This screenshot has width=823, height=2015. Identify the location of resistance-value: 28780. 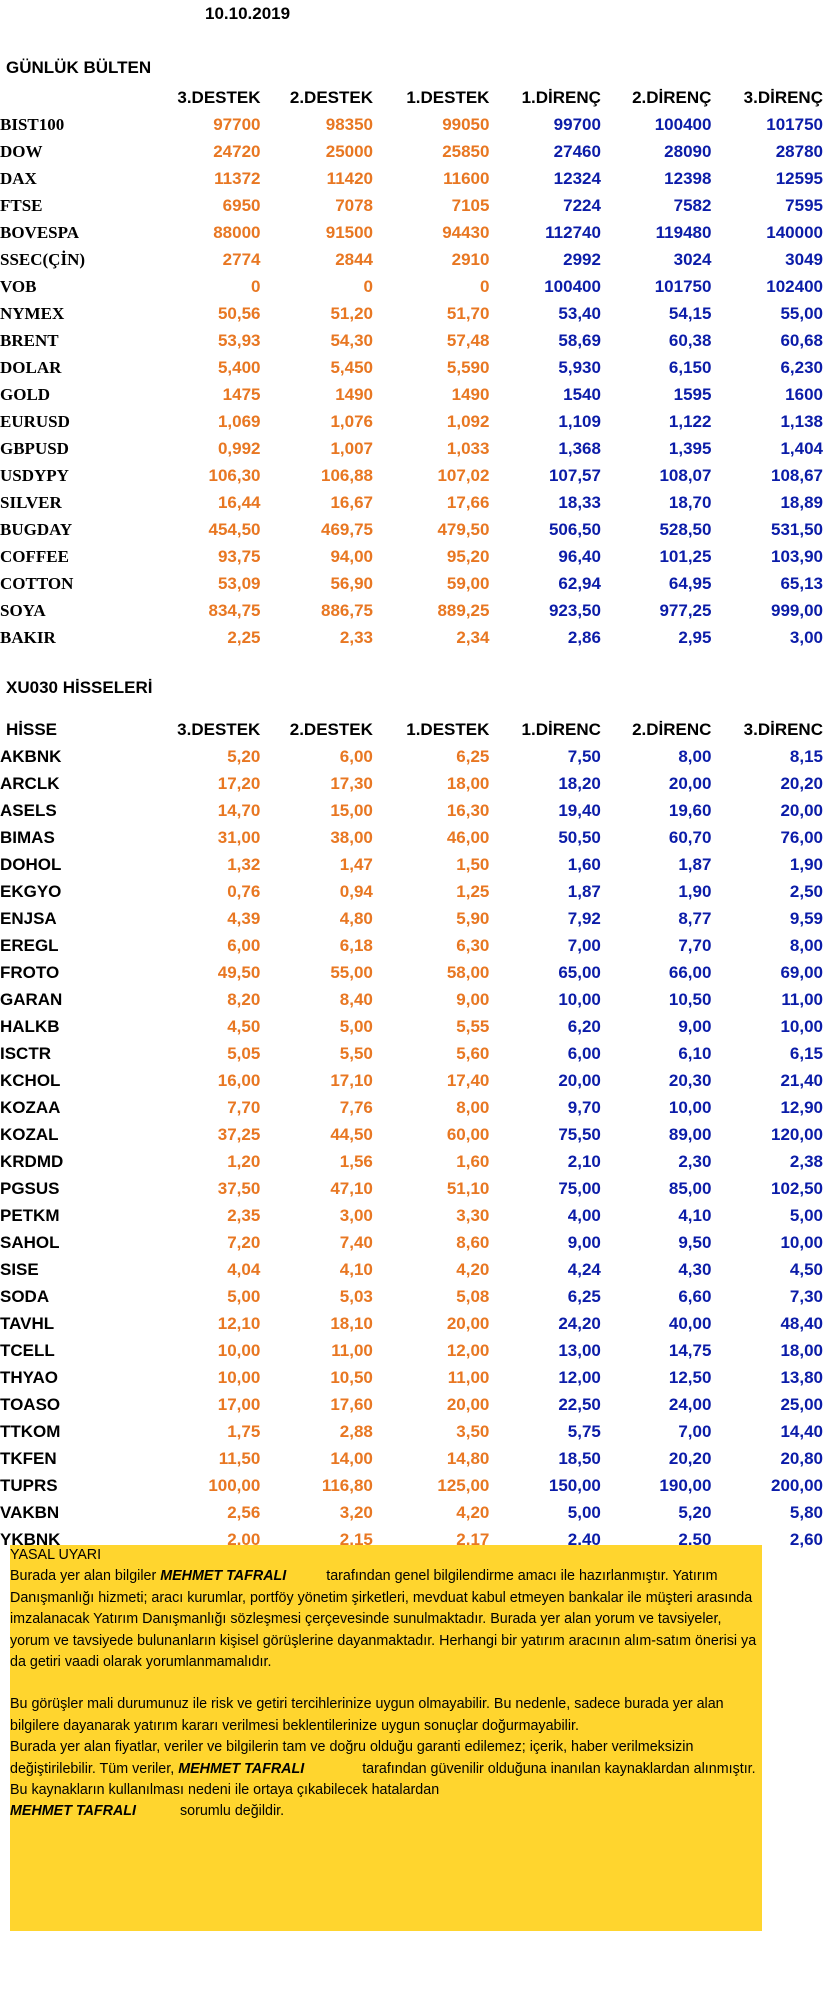
(799, 151).